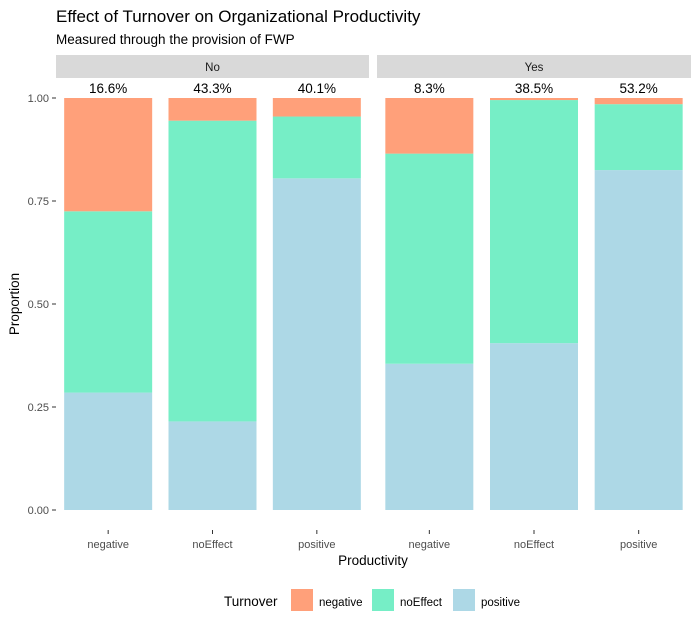 This screenshot has height=627, width=700. What do you see at coordinates (464, 600) in the screenshot?
I see `legend-swatch-positive` at bounding box center [464, 600].